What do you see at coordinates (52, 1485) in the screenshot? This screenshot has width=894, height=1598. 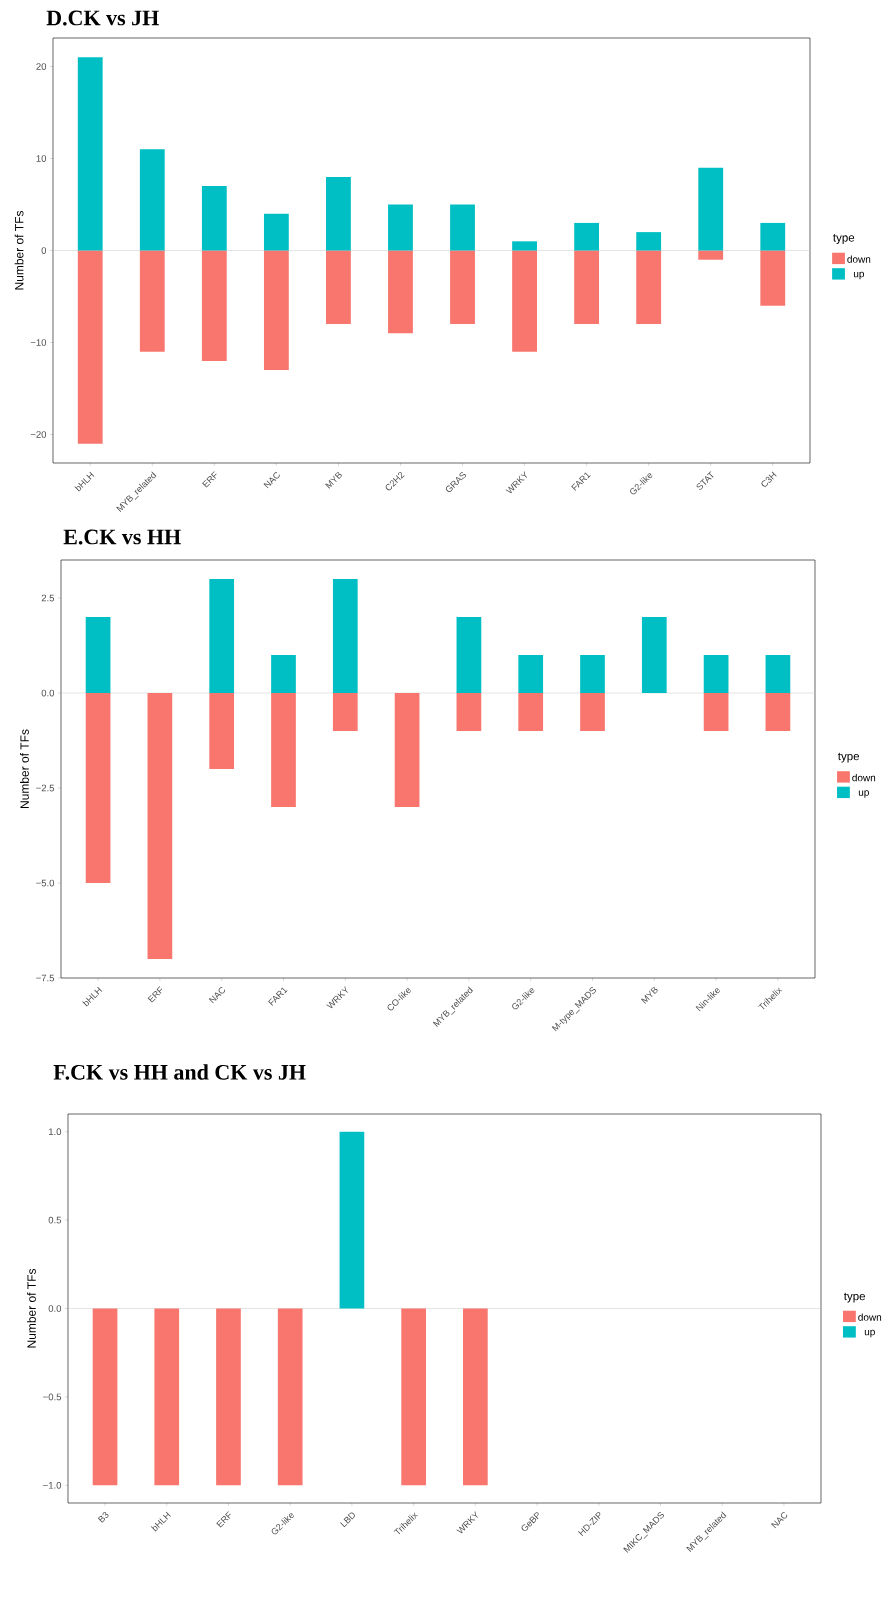 I see `y-tick-label: −1.0` at bounding box center [52, 1485].